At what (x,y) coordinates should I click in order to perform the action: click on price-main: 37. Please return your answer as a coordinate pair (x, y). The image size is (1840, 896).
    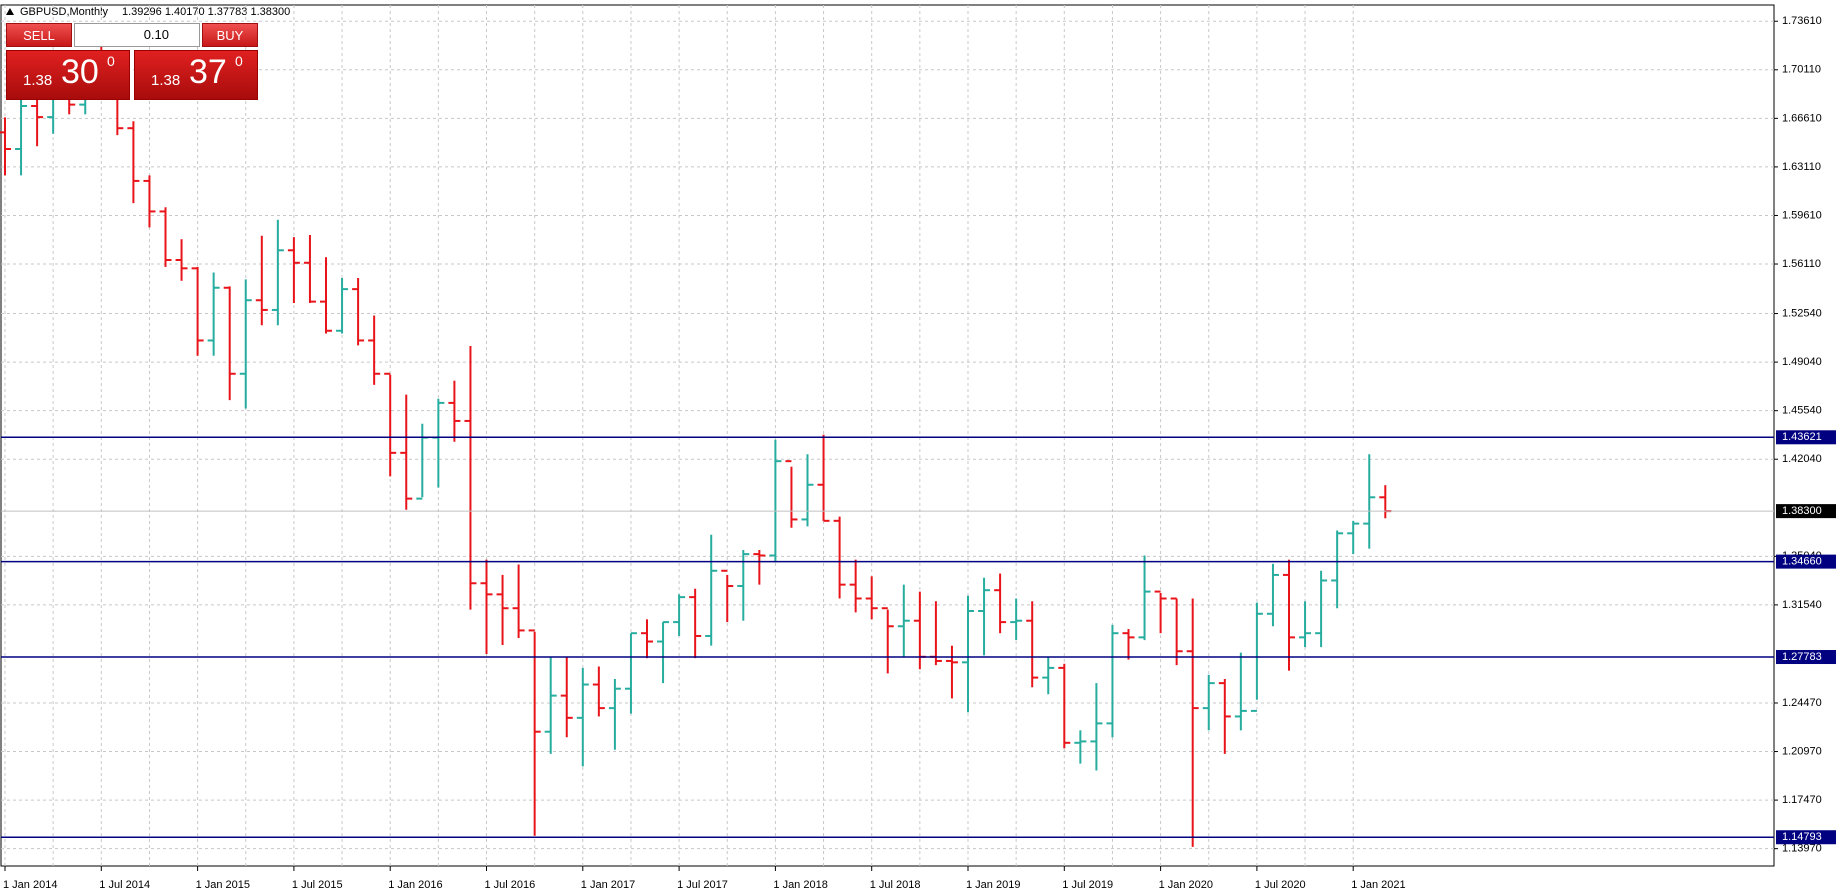
    Looking at the image, I should click on (208, 72).